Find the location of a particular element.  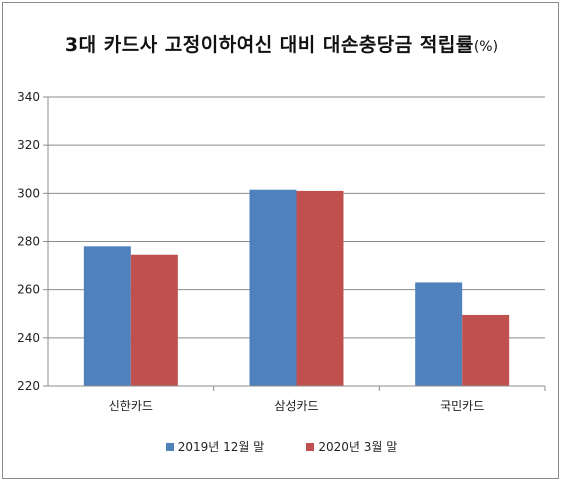

y-tick-labels: 220 240 260 280 300 320 340 is located at coordinates (28, 241).